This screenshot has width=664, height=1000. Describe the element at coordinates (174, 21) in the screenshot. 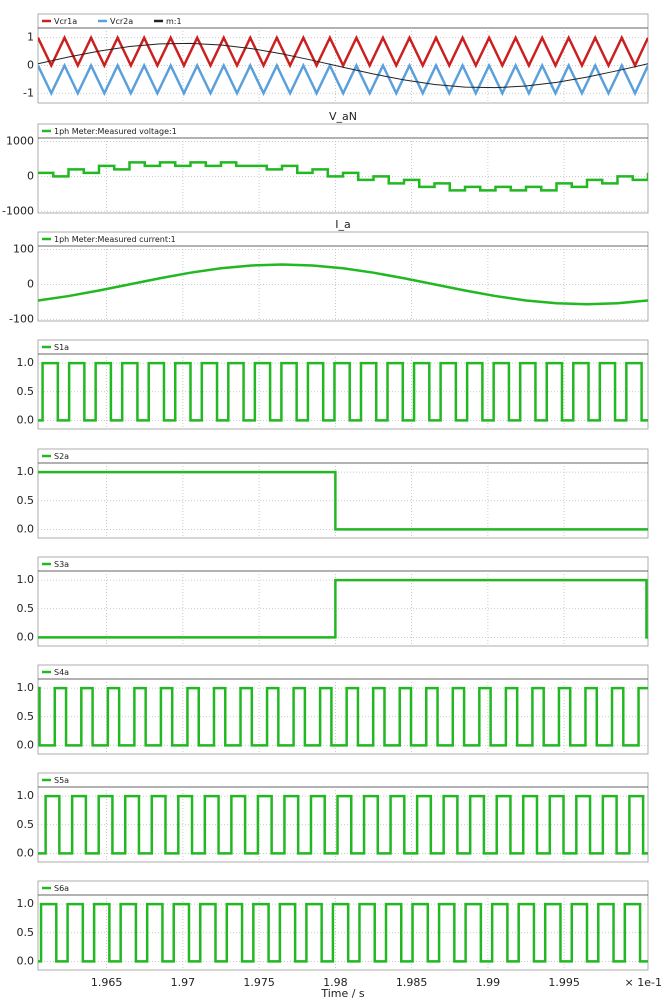

I see `legend-label: m:1` at that location.